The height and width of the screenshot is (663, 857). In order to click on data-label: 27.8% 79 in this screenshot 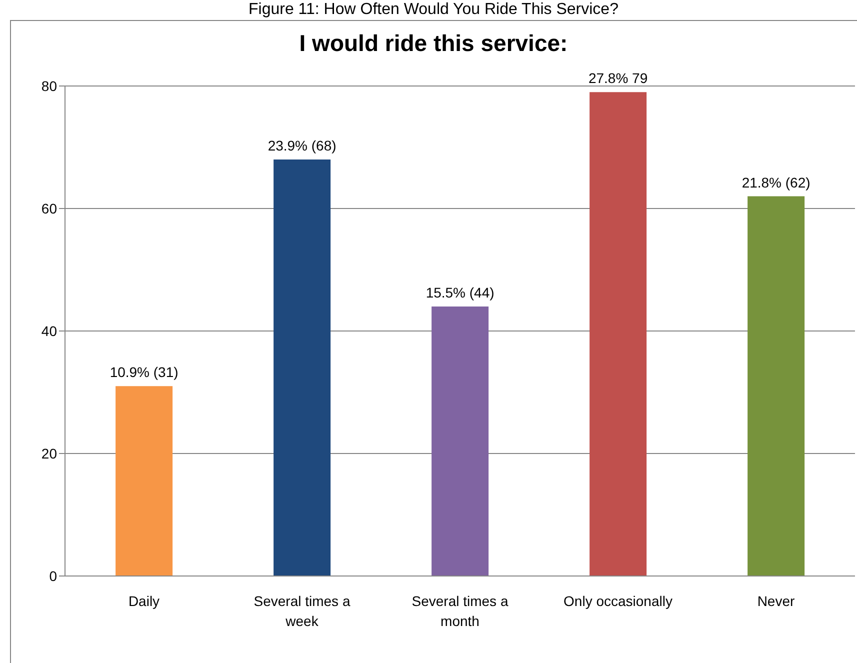, I will do `click(618, 78)`.